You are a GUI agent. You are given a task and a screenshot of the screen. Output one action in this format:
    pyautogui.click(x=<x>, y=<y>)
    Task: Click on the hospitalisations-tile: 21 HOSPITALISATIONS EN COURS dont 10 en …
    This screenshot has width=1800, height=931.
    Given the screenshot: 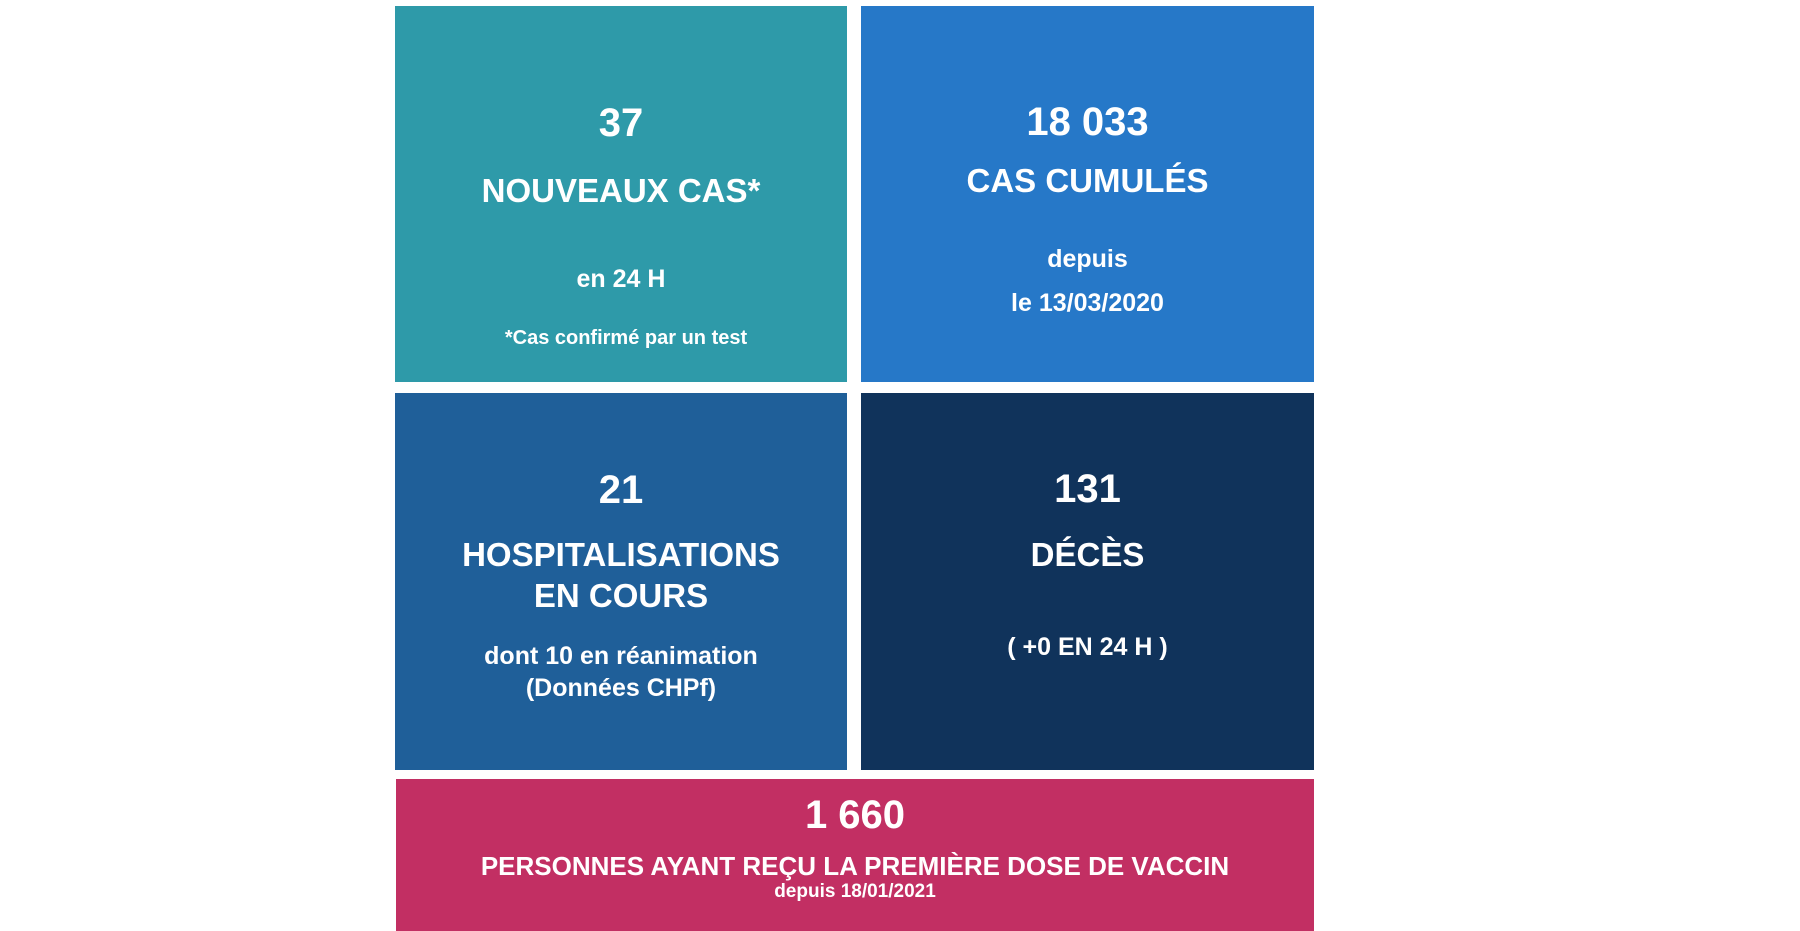 What is the action you would take?
    pyautogui.click(x=621, y=581)
    